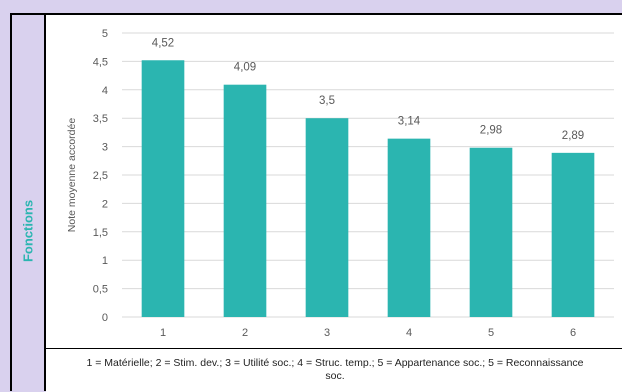  I want to click on data-label: 4,52, so click(163, 43).